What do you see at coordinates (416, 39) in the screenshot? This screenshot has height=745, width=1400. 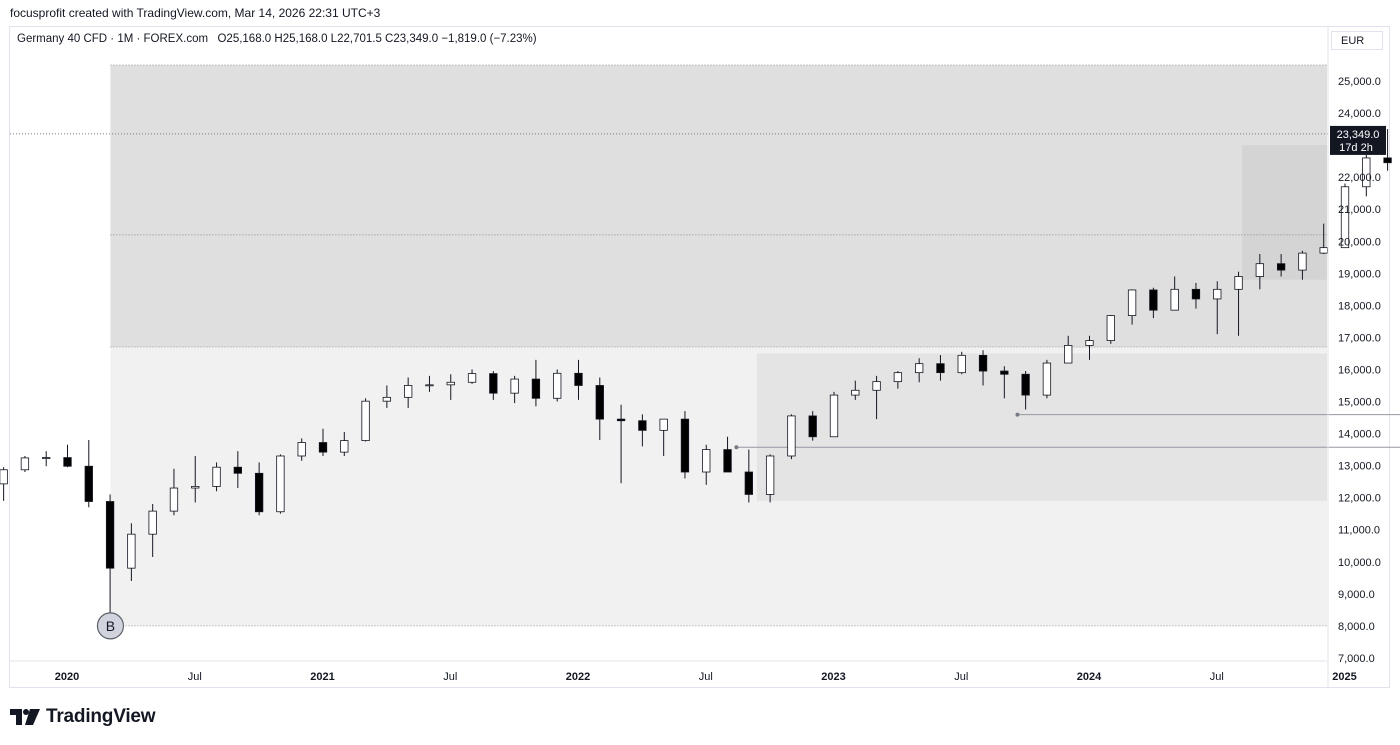 I see `close-value: 23,349.0` at bounding box center [416, 39].